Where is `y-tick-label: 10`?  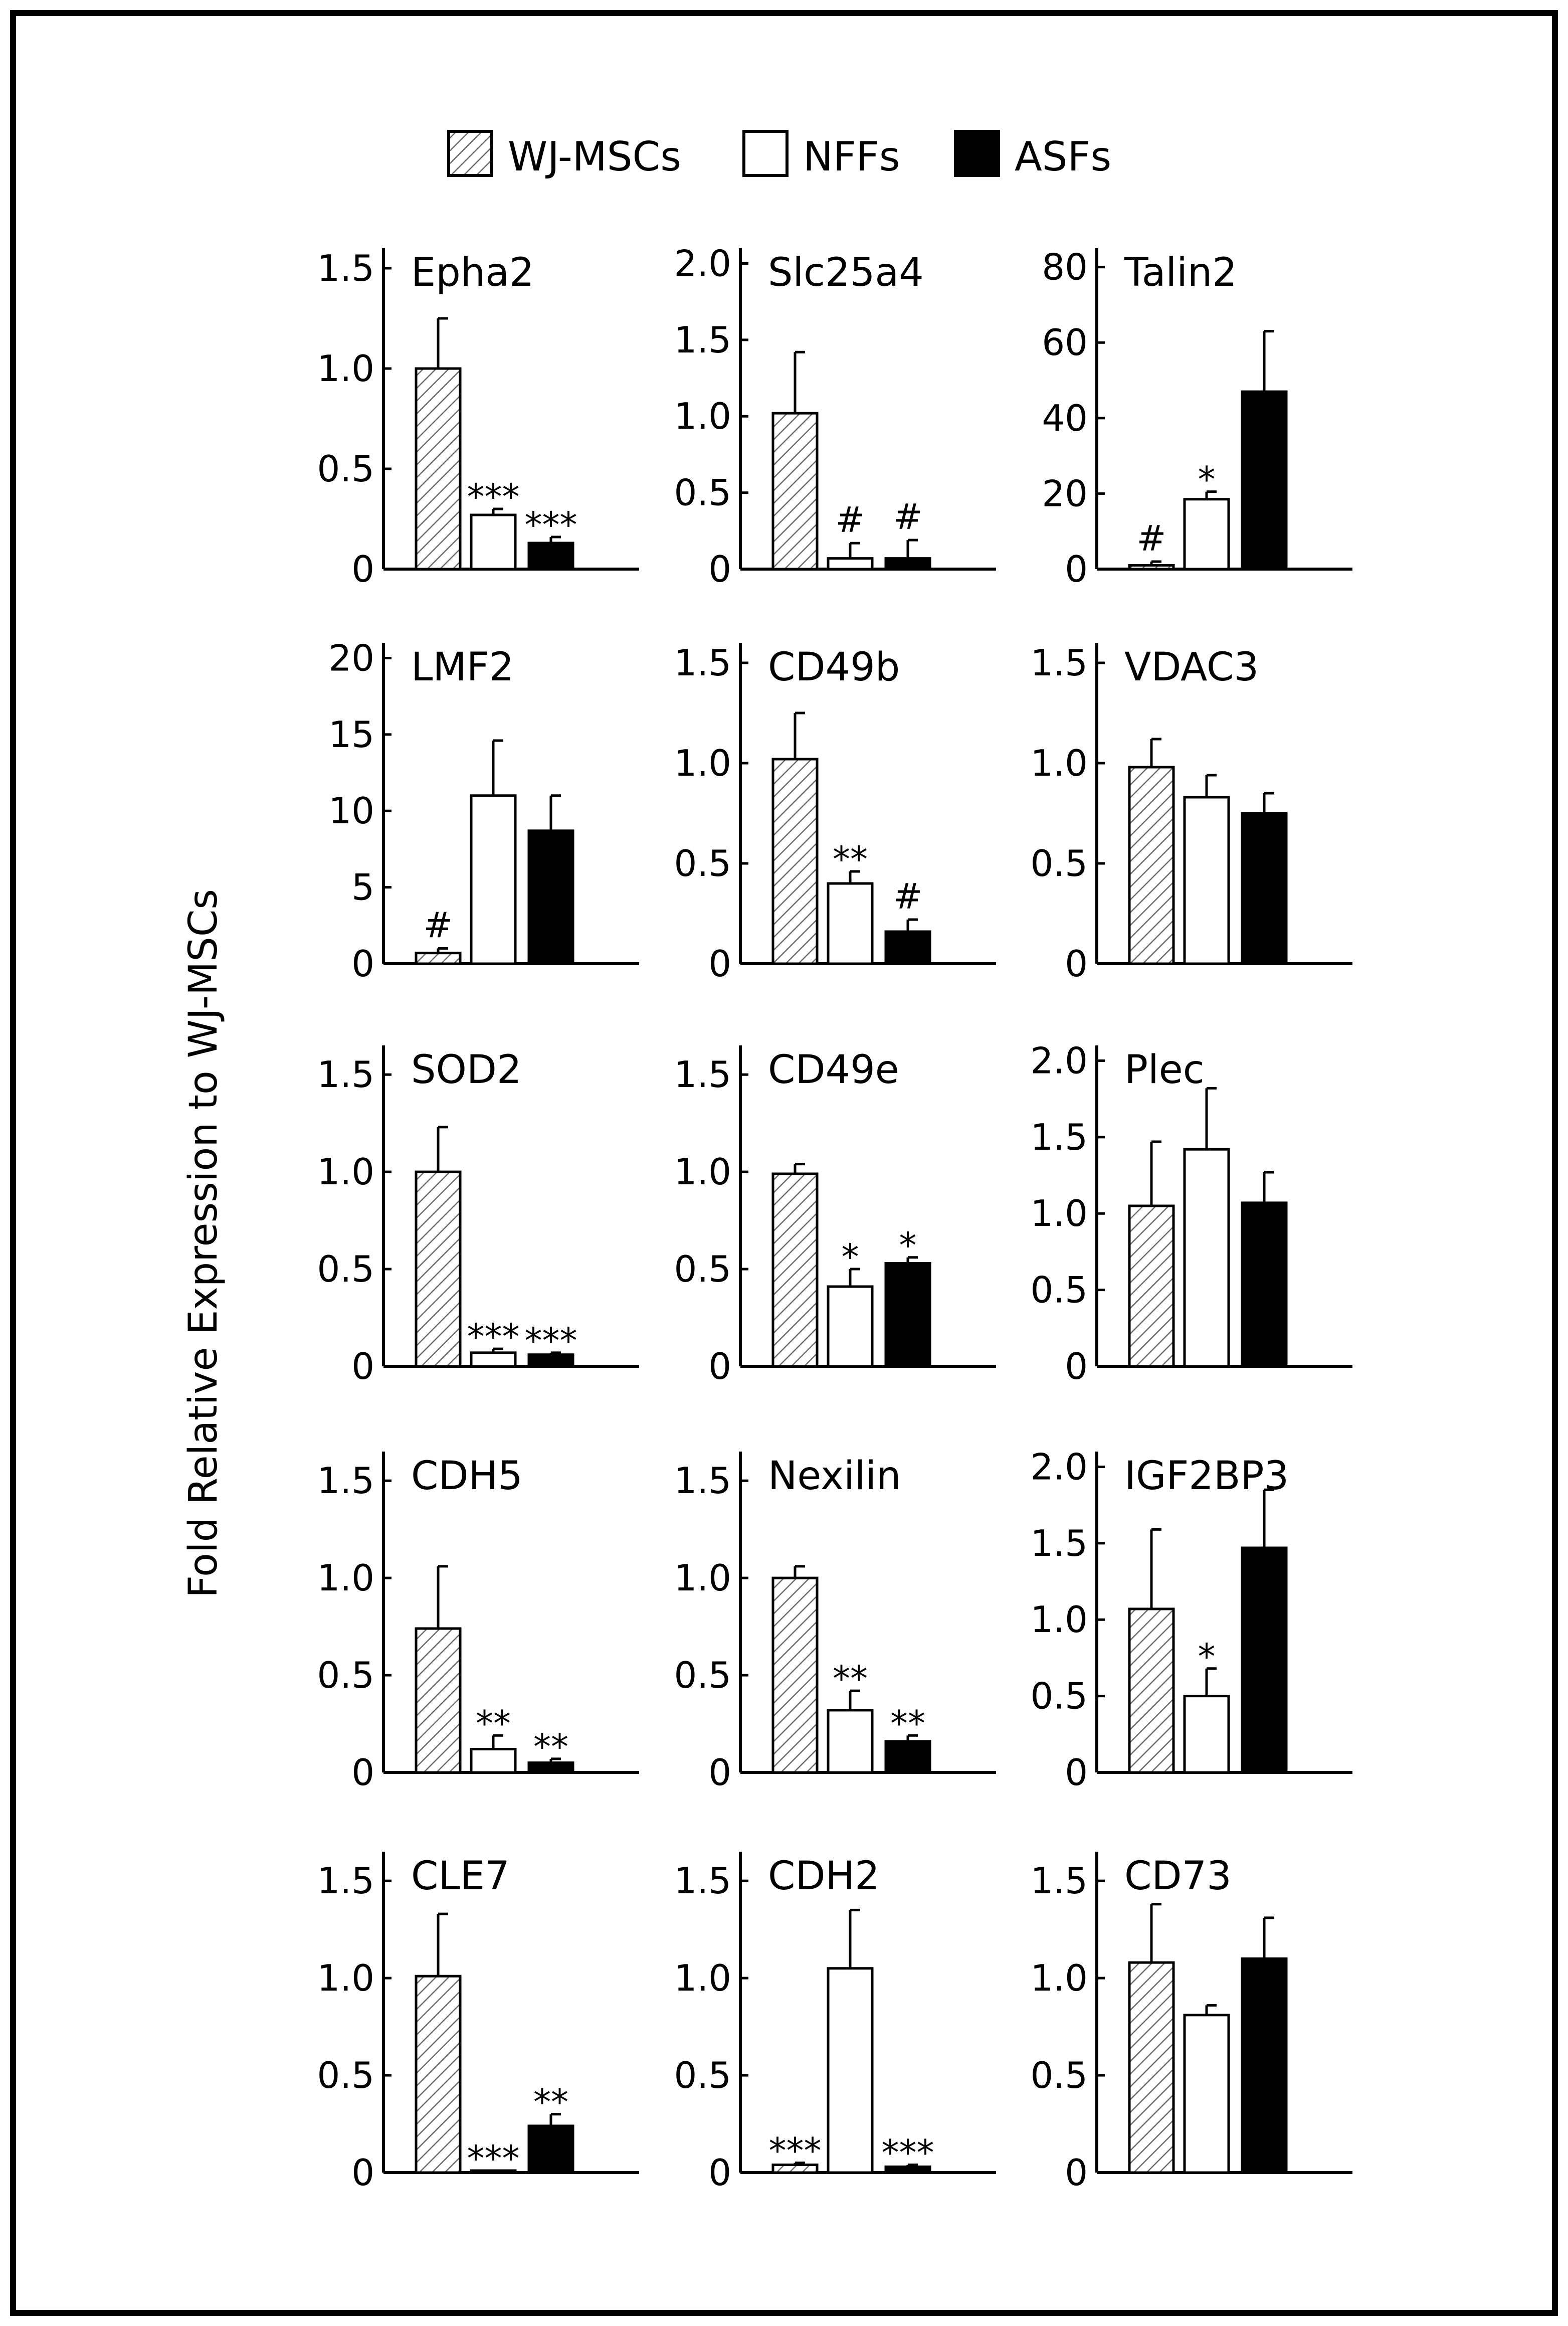 y-tick-label: 10 is located at coordinates (351, 811).